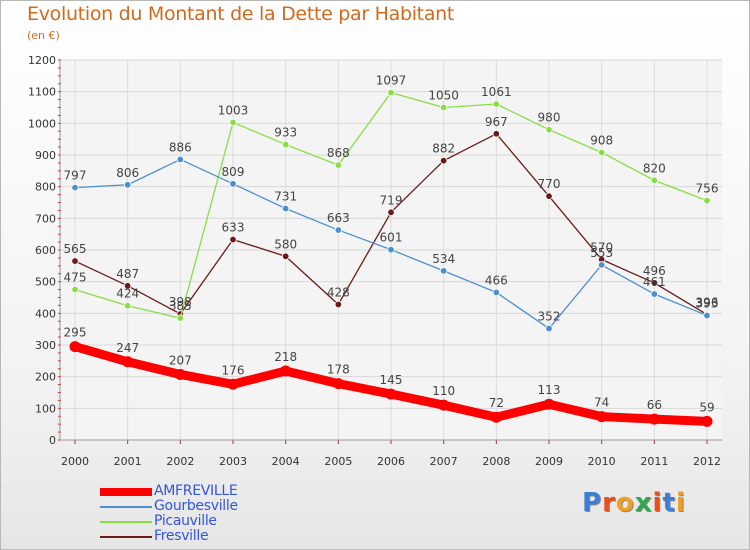 The image size is (750, 550). Describe the element at coordinates (338, 292) in the screenshot. I see `data-label: 428` at that location.